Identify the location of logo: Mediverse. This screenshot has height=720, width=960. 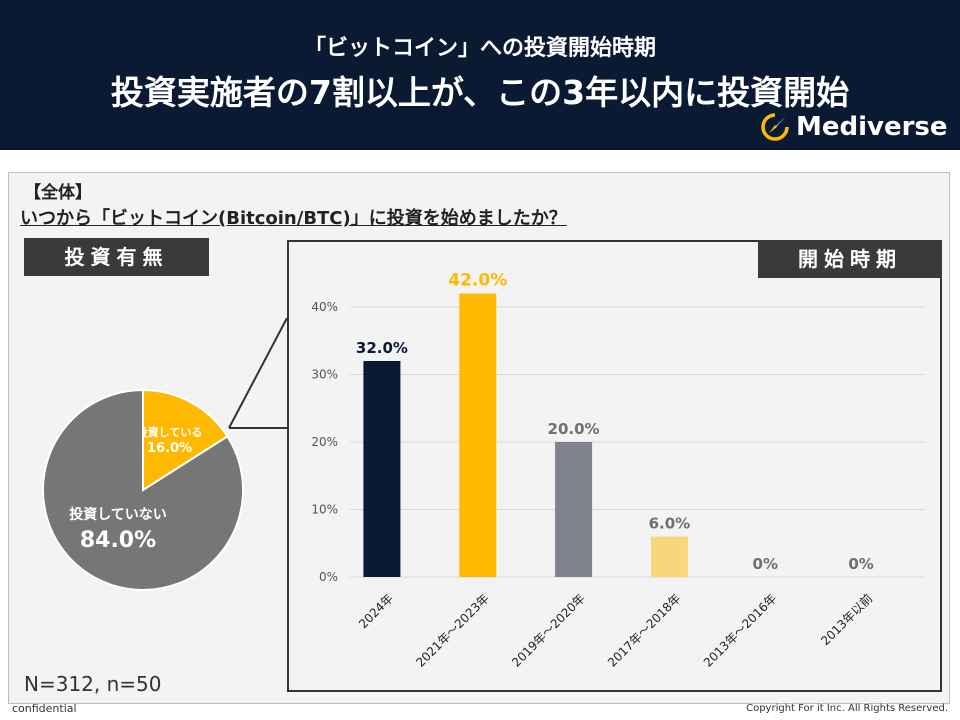
(854, 127).